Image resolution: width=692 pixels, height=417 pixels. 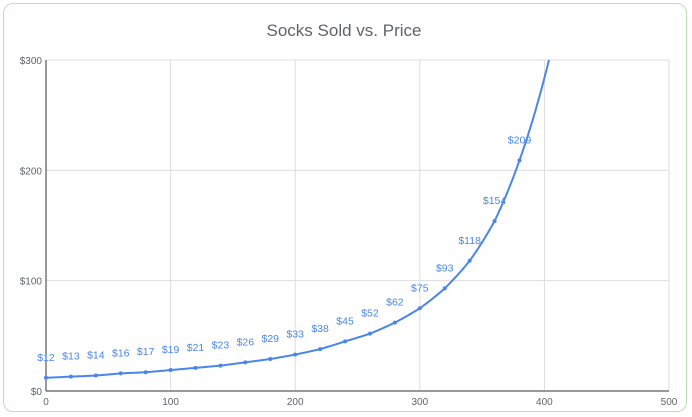 I want to click on data-label: $38, so click(x=320, y=329).